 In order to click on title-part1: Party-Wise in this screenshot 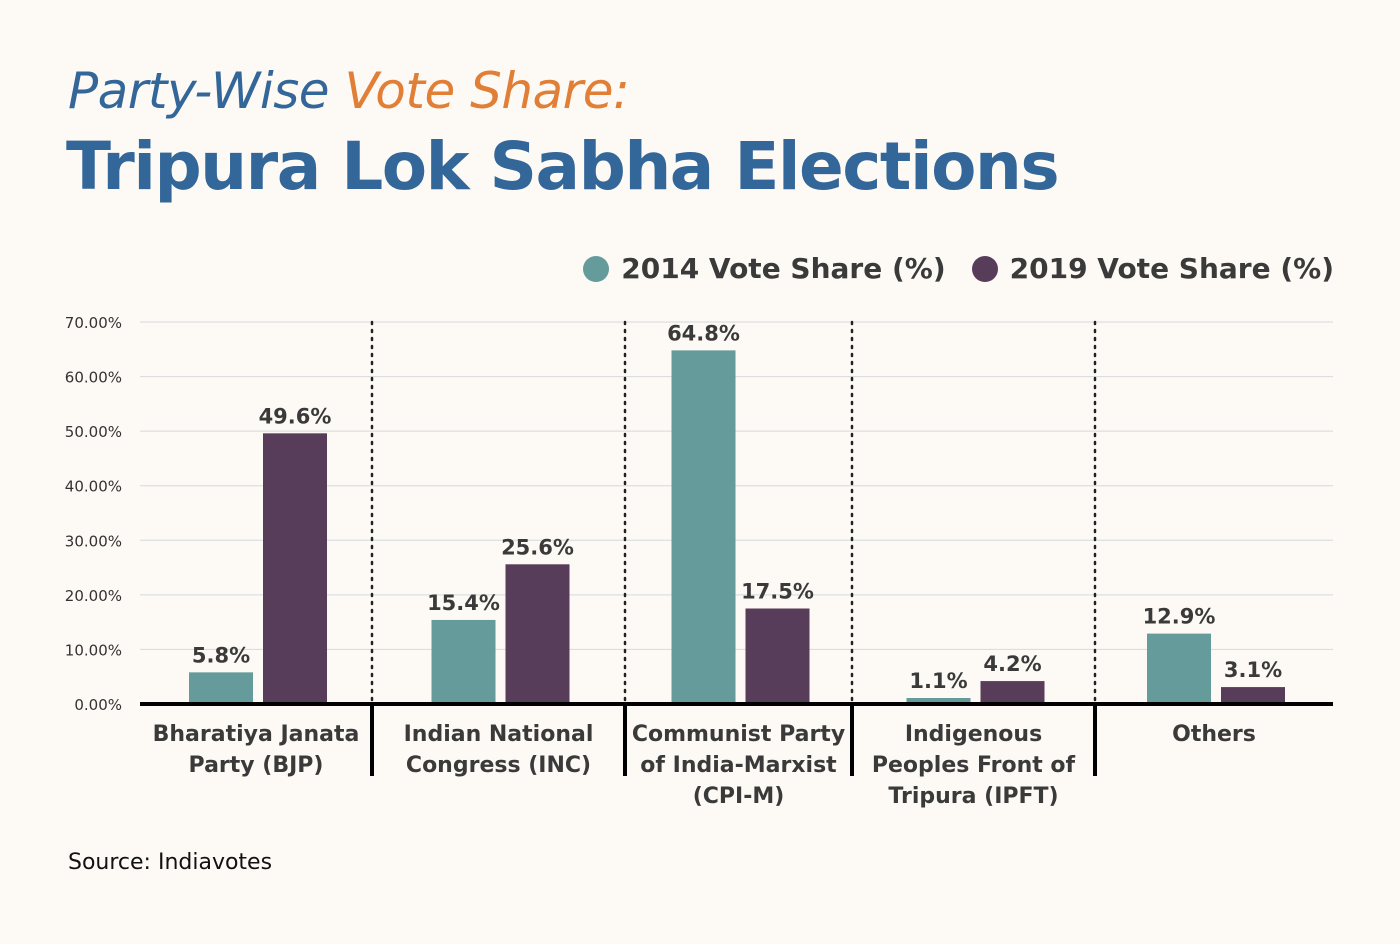, I will do `click(199, 91)`.